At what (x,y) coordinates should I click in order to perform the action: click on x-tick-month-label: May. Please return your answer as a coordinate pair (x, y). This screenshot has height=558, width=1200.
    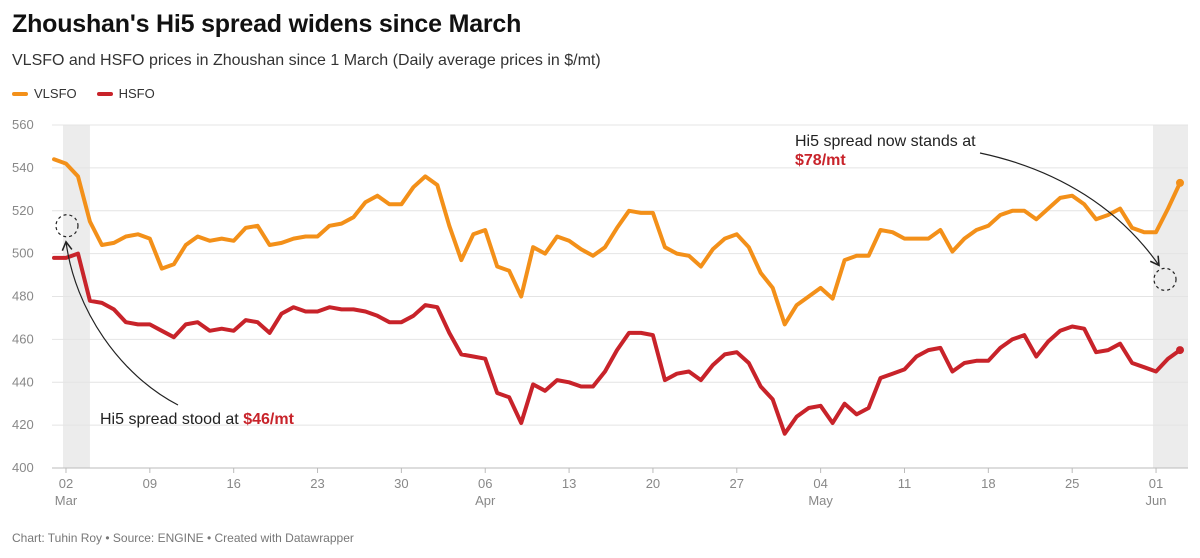
    Looking at the image, I should click on (820, 500).